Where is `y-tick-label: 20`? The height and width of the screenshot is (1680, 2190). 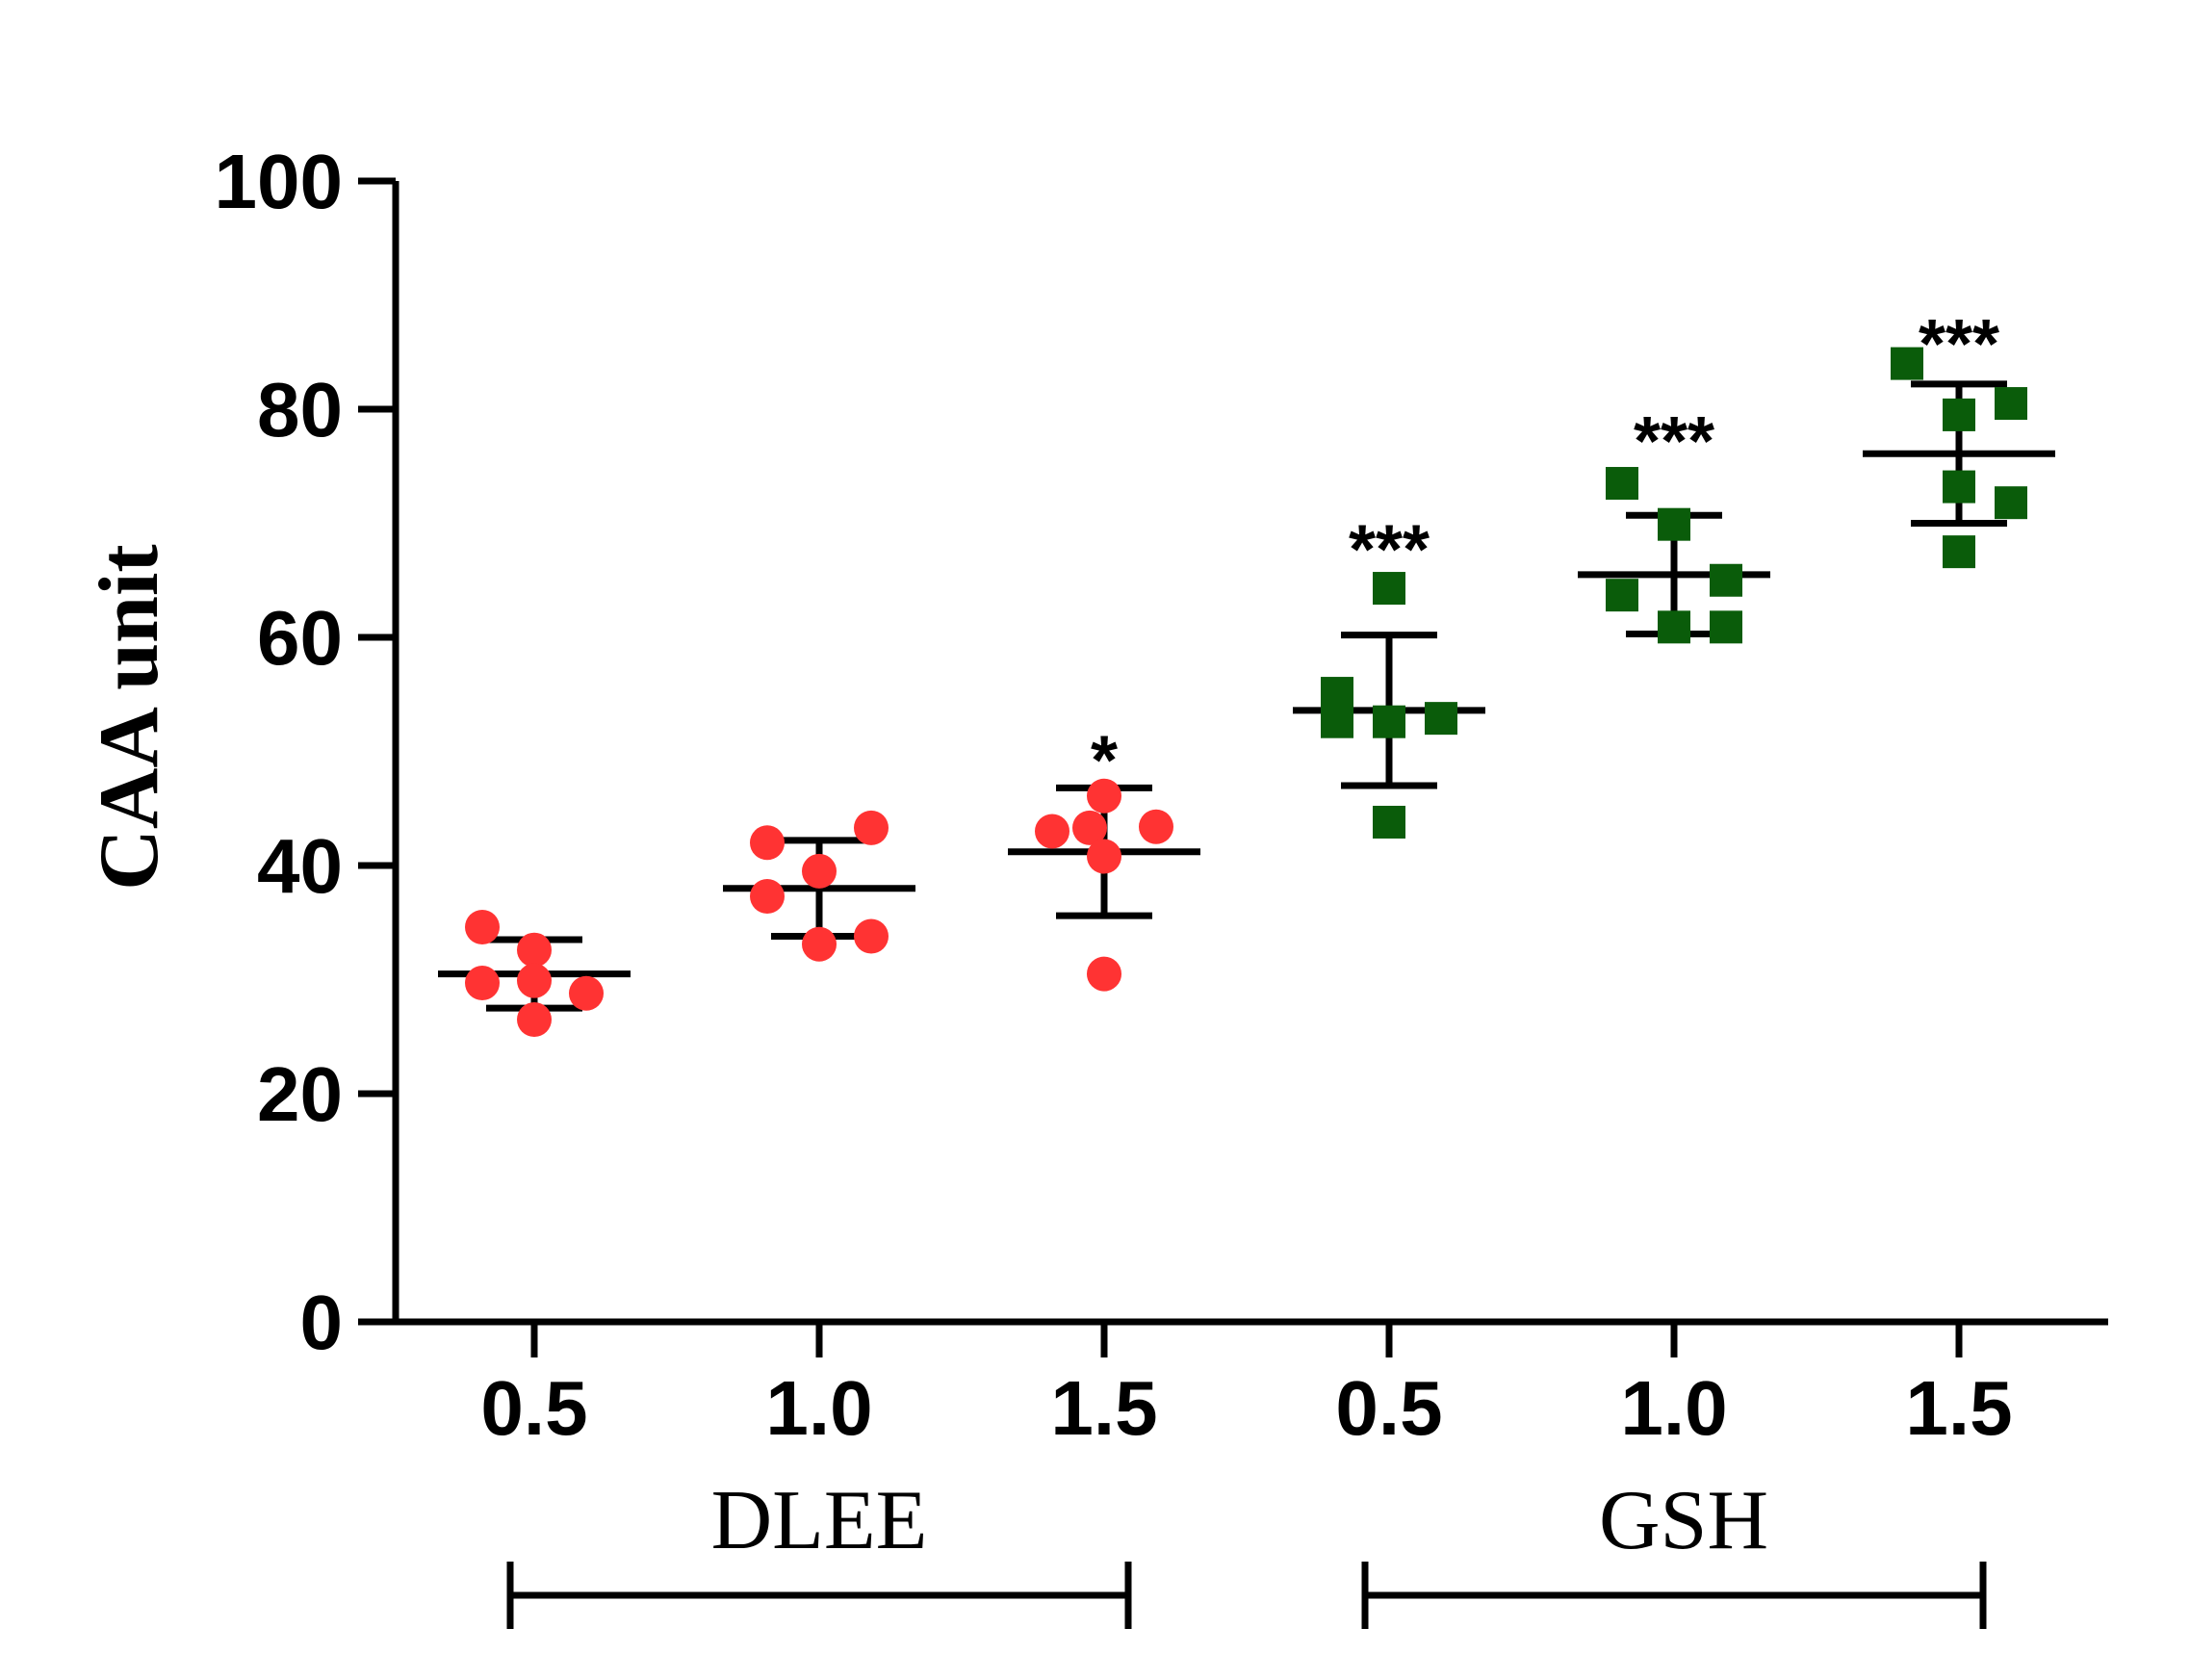
y-tick-label: 20 is located at coordinates (300, 1094).